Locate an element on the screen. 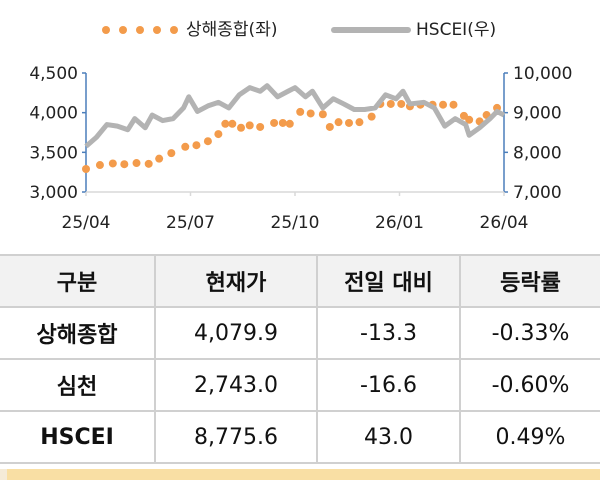 The image size is (600, 480). left-tick-label: 3,500 is located at coordinates (53, 153).